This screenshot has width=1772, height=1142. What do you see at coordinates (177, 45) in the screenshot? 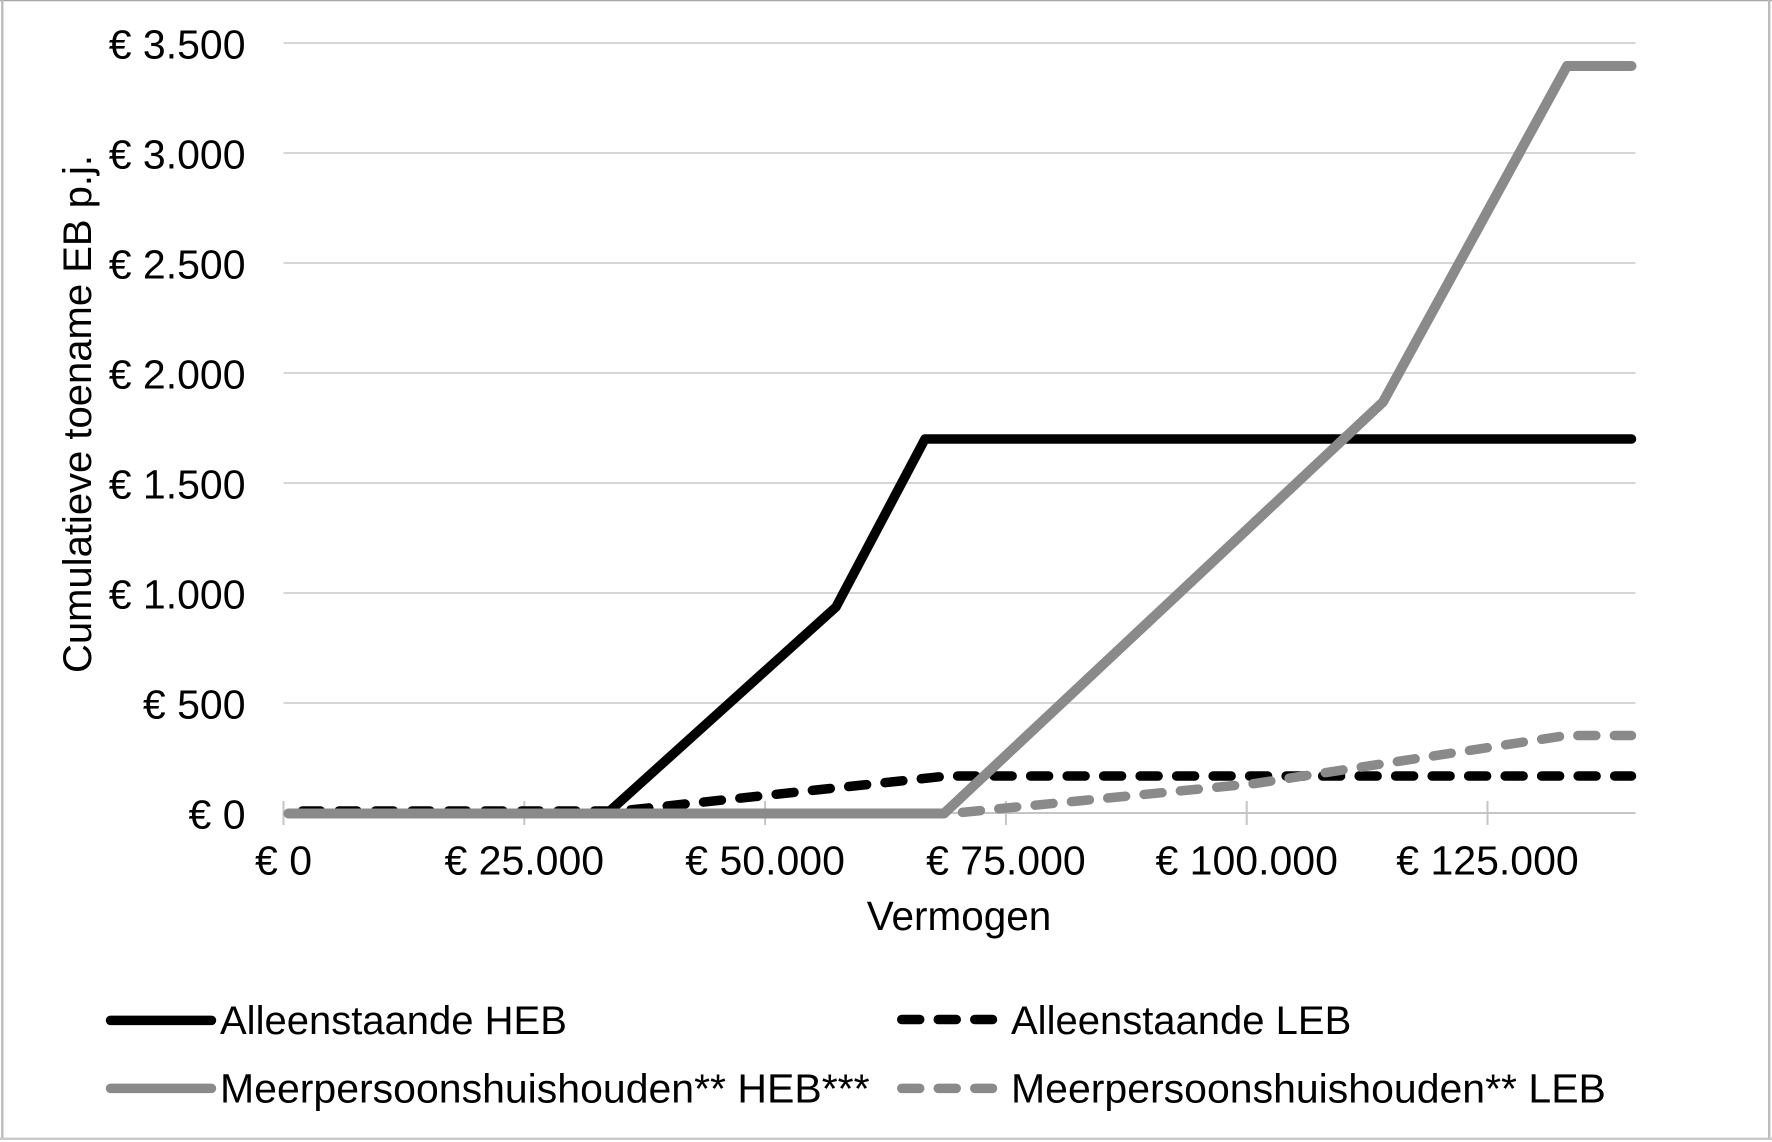
I see `svg-text: € 3.500` at bounding box center [177, 45].